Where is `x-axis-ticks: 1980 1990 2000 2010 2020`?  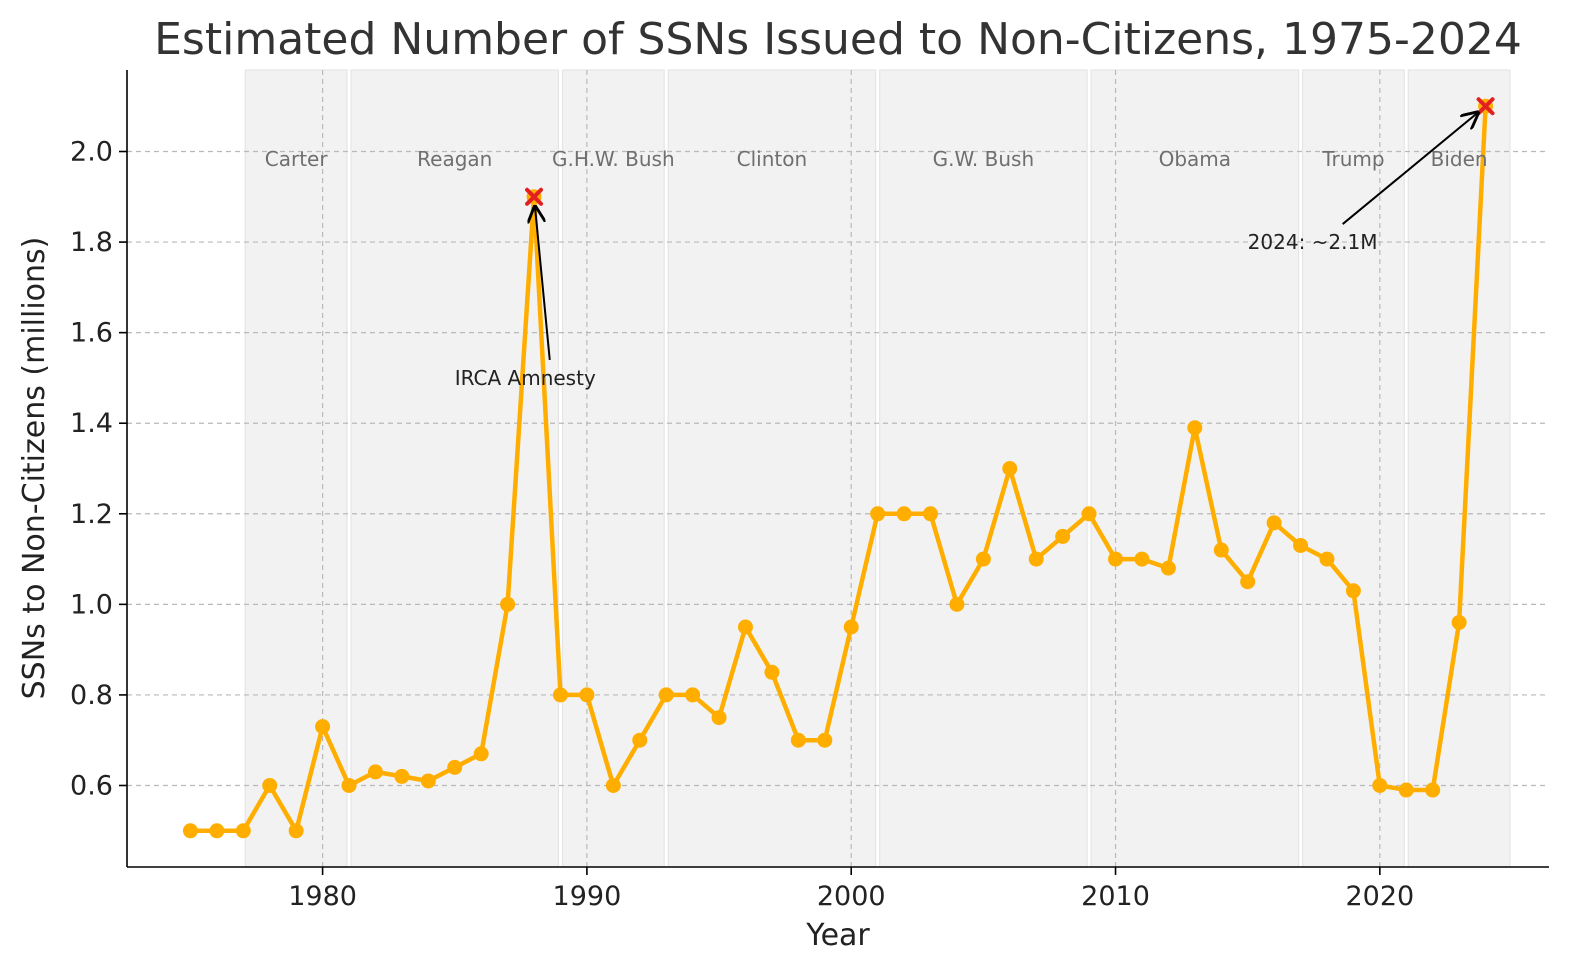 x-axis-ticks: 1980 1990 2000 2010 2020 is located at coordinates (851, 889).